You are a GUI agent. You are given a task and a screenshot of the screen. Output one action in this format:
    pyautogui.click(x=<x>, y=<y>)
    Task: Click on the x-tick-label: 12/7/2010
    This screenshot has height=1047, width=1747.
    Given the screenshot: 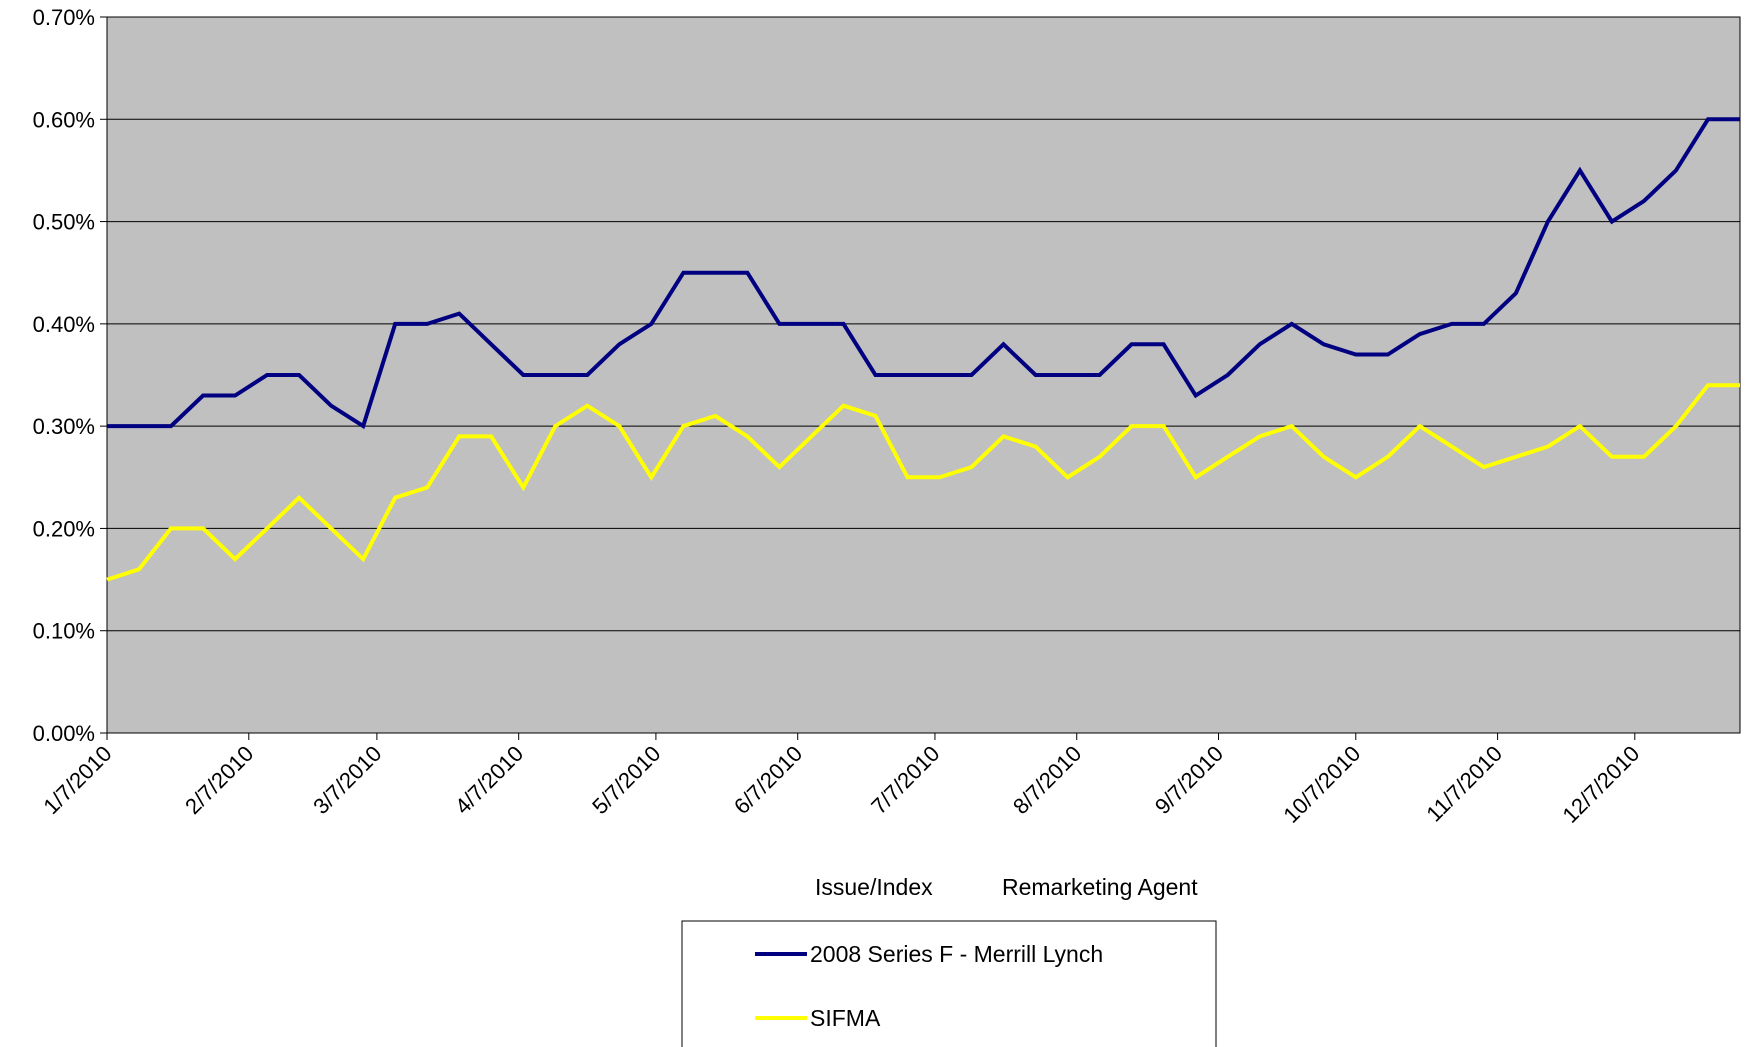 What is the action you would take?
    pyautogui.click(x=1600, y=784)
    